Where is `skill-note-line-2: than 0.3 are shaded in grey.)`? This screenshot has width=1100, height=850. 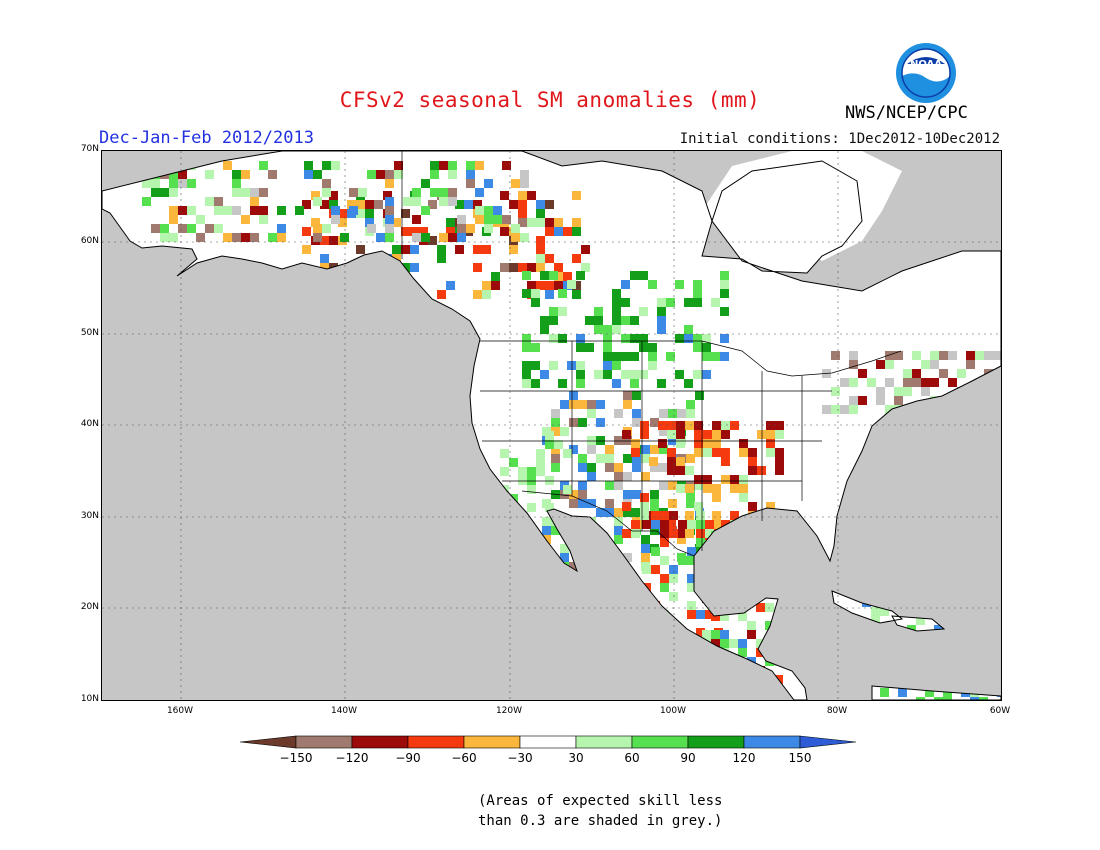
skill-note-line-2: than 0.3 are shaded in grey.) is located at coordinates (600, 821).